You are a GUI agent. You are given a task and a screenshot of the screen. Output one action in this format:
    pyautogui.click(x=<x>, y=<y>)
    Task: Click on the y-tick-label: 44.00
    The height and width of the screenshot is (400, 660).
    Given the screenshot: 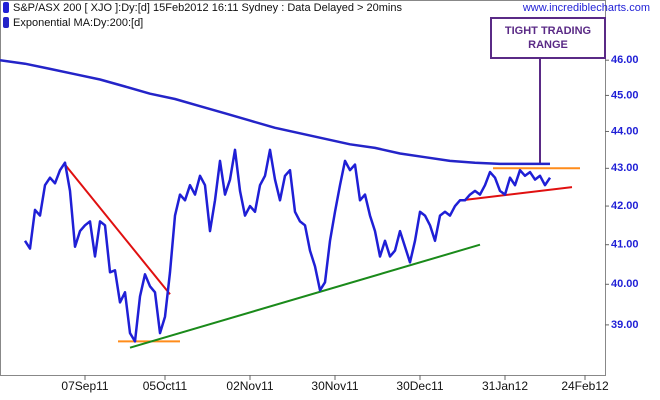 What is the action you would take?
    pyautogui.click(x=625, y=131)
    